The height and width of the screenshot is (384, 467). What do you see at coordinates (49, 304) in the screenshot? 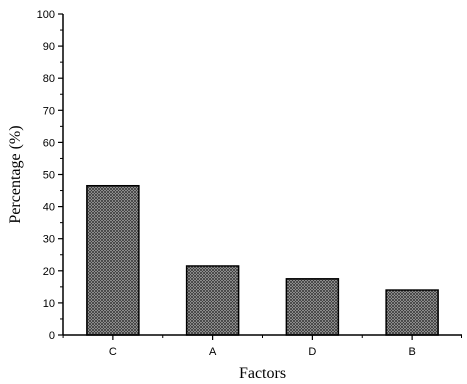
I see `y-tick-label: 10` at bounding box center [49, 304].